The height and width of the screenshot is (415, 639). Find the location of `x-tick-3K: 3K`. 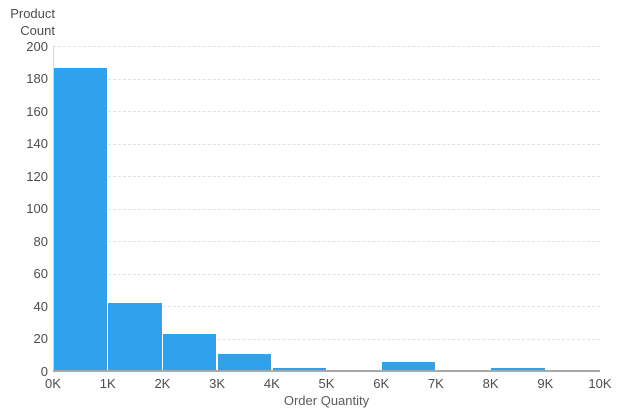

x-tick-3K: 3K is located at coordinates (217, 383).